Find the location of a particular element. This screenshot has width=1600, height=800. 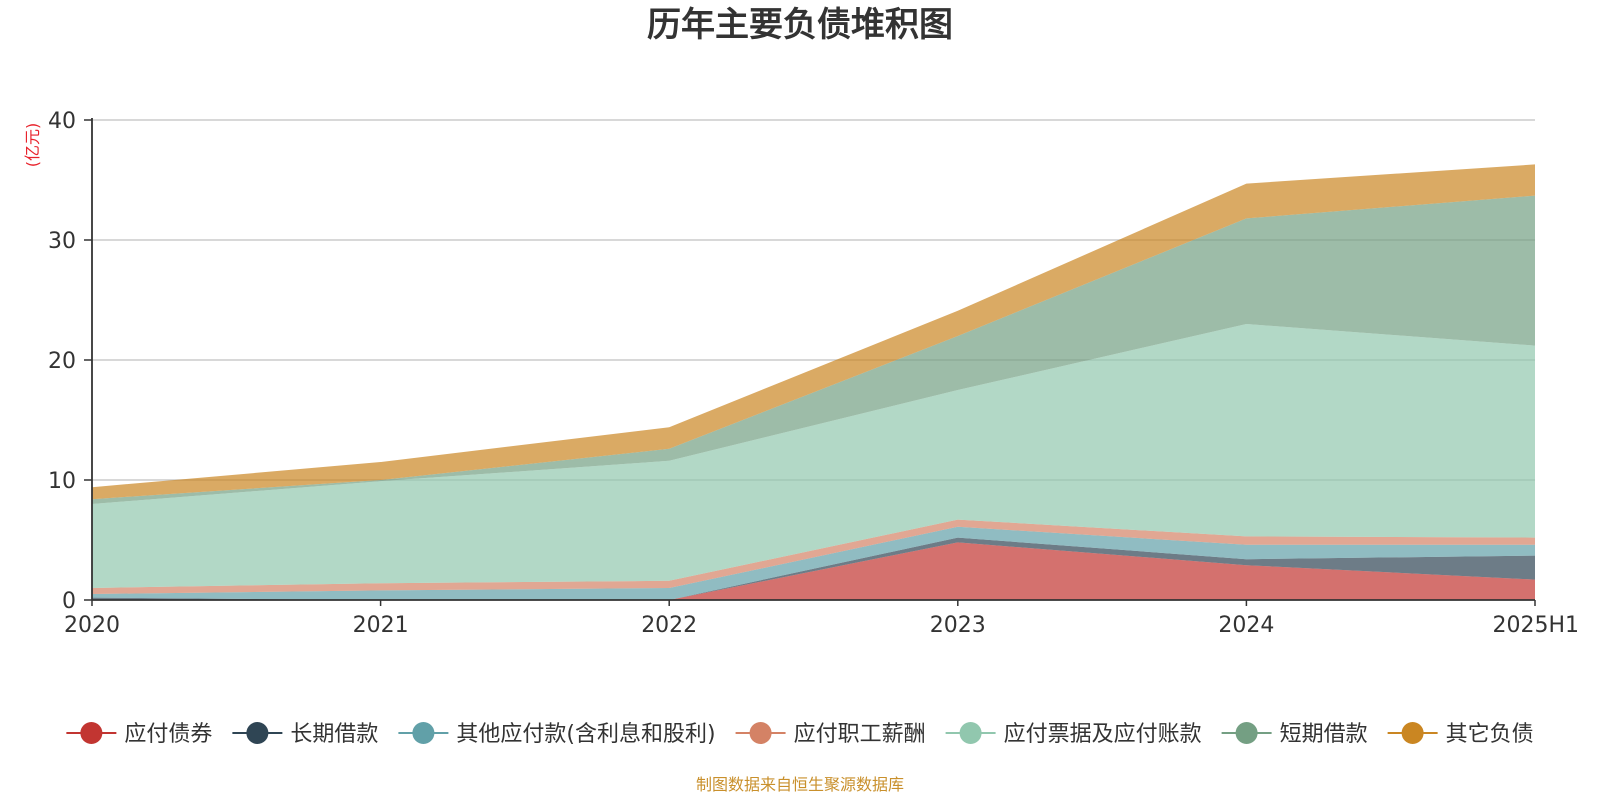

legend-item-5: 短期借款 is located at coordinates (1294, 734).